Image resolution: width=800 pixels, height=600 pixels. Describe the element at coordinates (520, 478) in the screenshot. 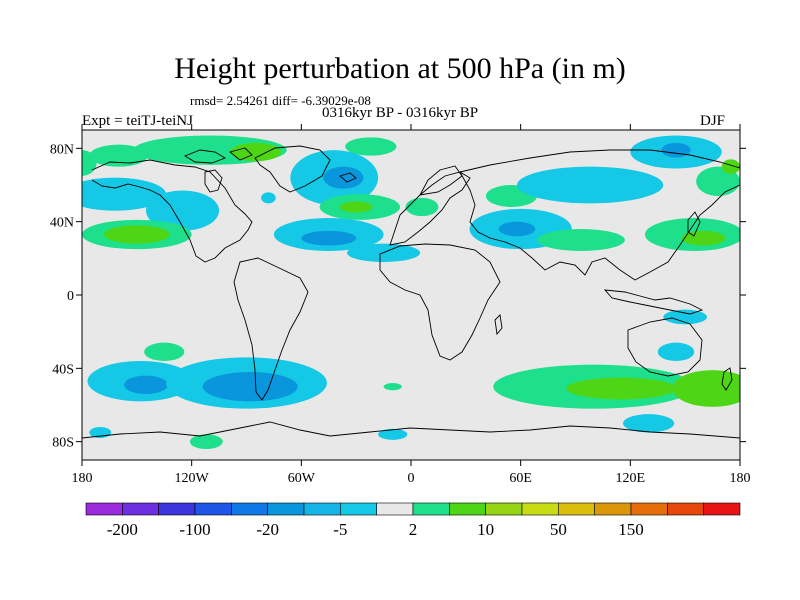

I see `lon-tick-label-4: 60E` at that location.